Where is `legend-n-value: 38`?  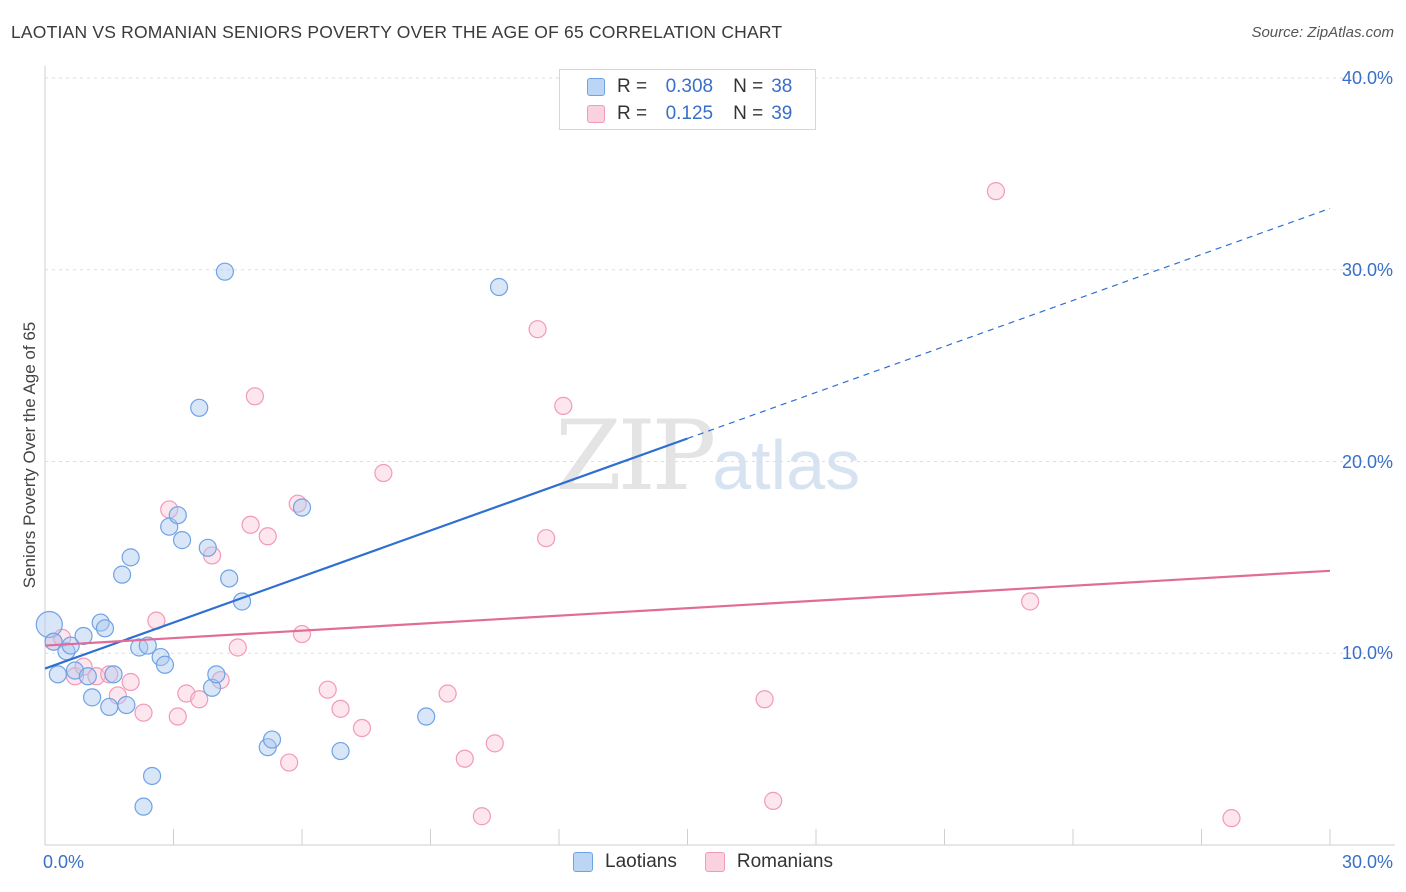
legend-n-value: 38 is located at coordinates (782, 86).